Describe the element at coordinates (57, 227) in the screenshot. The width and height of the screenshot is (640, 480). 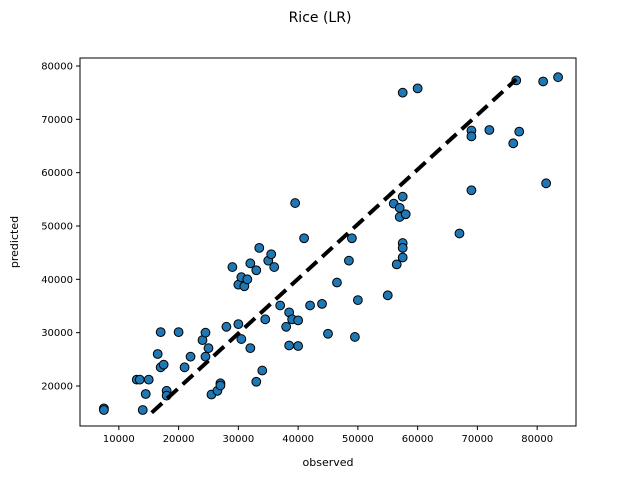
I see `y-tick-label-3: 50000` at that location.